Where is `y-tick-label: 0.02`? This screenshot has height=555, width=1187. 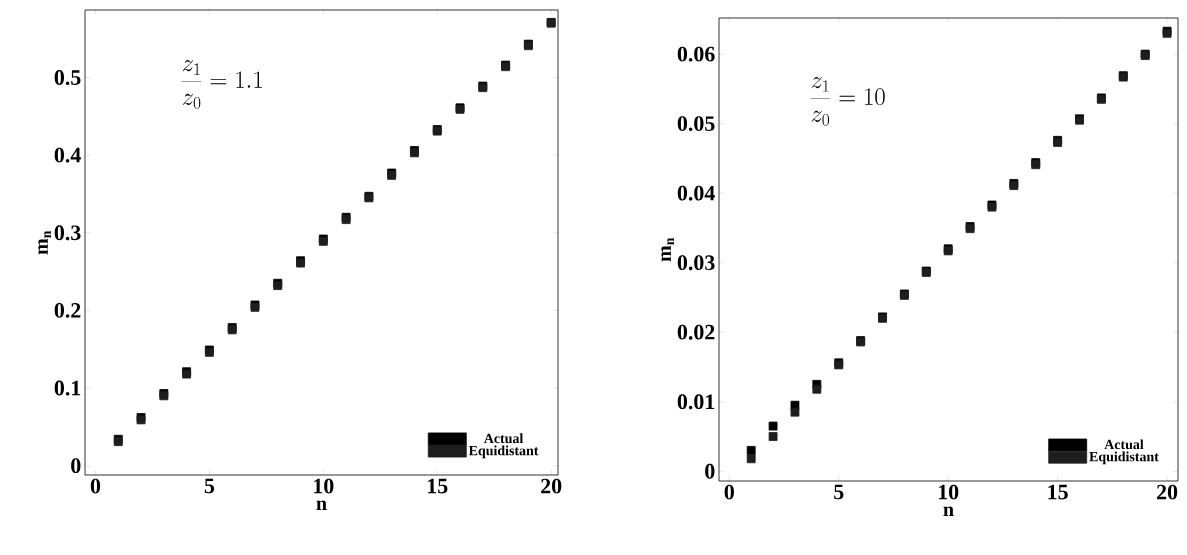
y-tick-label: 0.02 is located at coordinates (696, 332).